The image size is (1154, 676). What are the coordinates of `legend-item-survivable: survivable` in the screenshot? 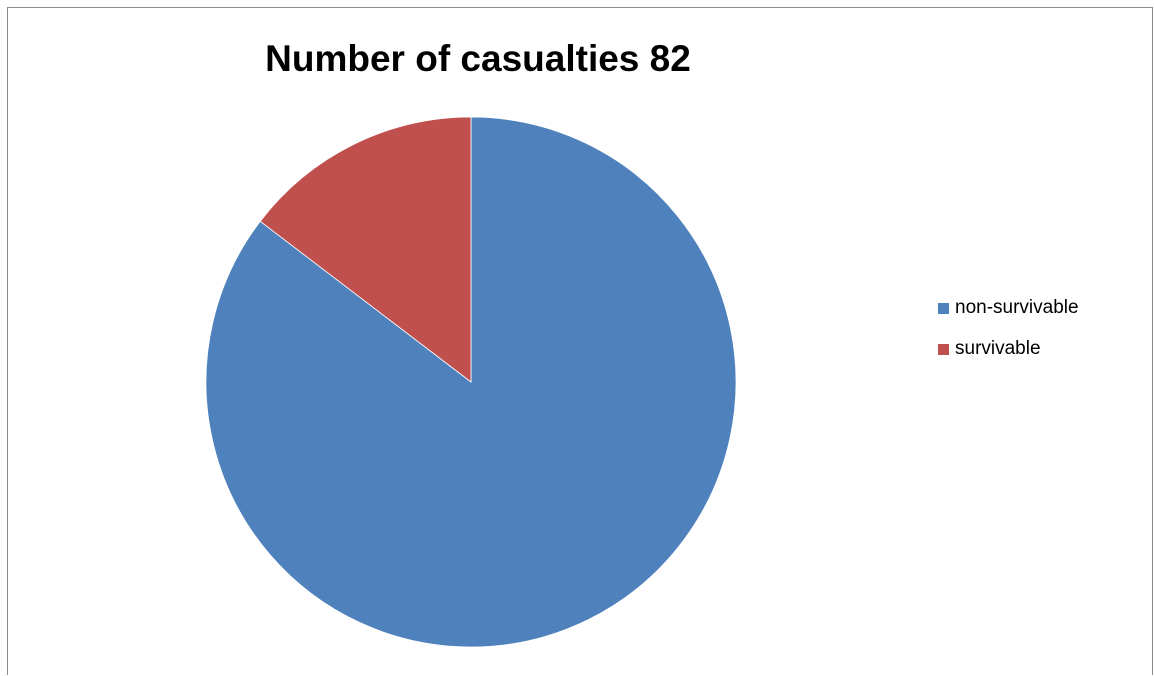 It's located at (1008, 348).